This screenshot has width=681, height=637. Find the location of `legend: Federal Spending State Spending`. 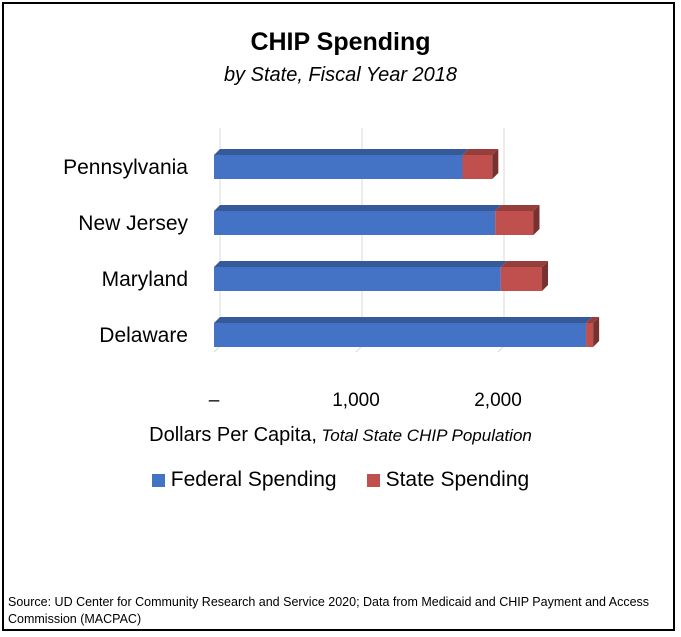

legend: Federal Spending State Spending is located at coordinates (340, 480).